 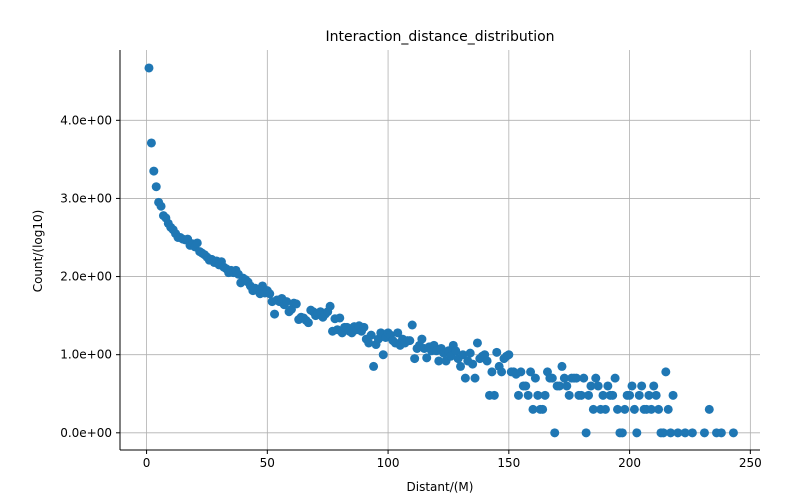 I want to click on y-axis: 0.0e+00 1.0e+00 2.0e+00 3.0e+00 4.0e+00, so click(x=90, y=276).